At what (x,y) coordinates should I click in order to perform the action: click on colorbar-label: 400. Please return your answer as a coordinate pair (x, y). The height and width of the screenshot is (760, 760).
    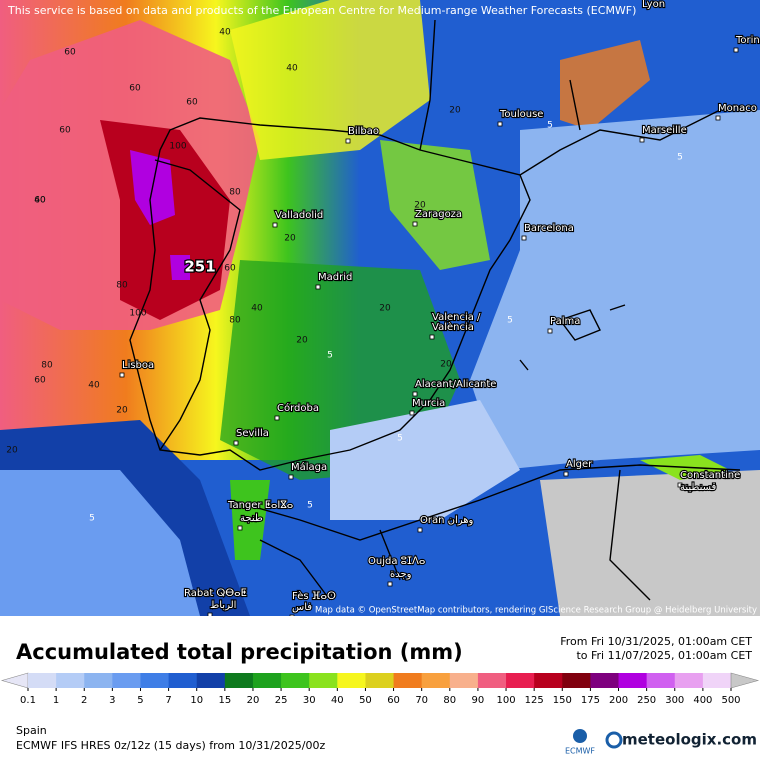
    Looking at the image, I should click on (702, 700).